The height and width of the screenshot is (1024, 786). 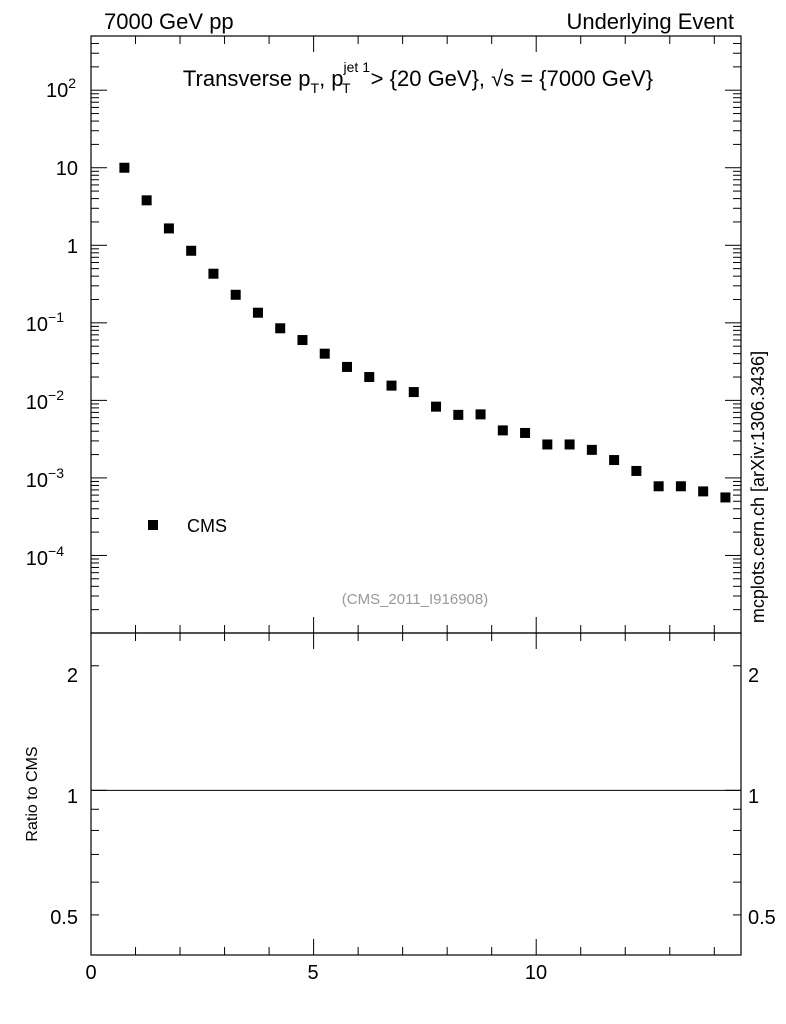 I want to click on ratio-ytick-left-0.5: 0.5, so click(x=64, y=918).